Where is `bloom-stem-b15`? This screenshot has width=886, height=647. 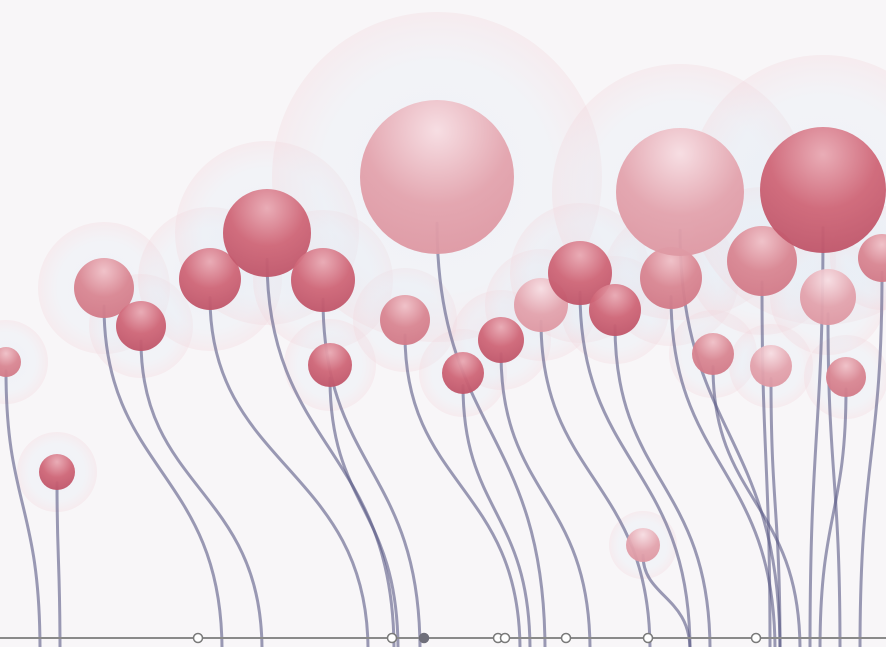 bloom-stem-b15 is located at coordinates (662, 485).